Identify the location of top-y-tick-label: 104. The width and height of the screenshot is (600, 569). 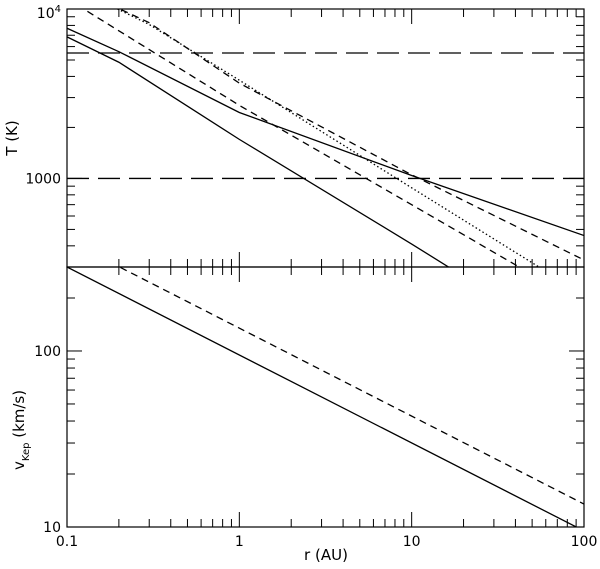
(49, 13).